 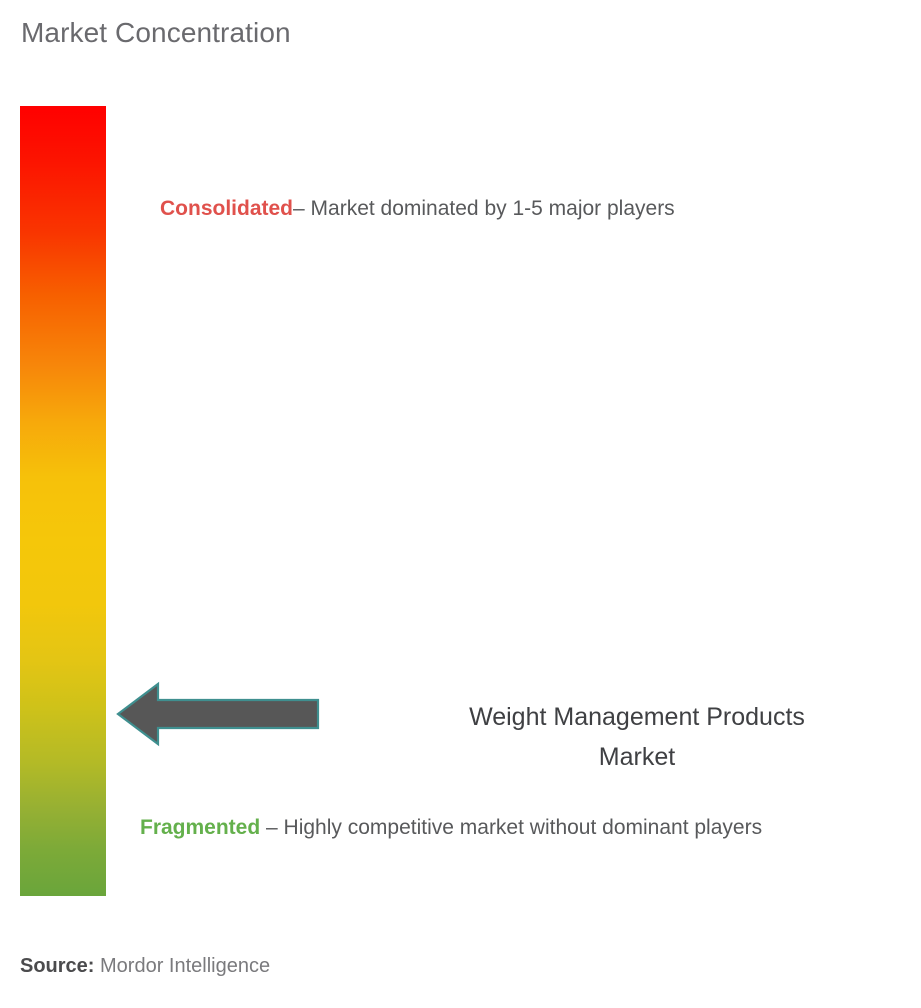 I want to click on source-attribution: Source: Mordor Intelligence, so click(x=145, y=966).